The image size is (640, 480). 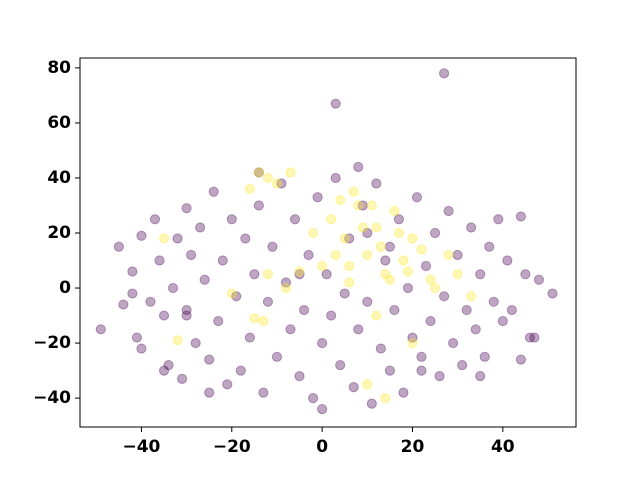 What do you see at coordinates (59, 178) in the screenshot?
I see `y-tick-label: 40` at bounding box center [59, 178].